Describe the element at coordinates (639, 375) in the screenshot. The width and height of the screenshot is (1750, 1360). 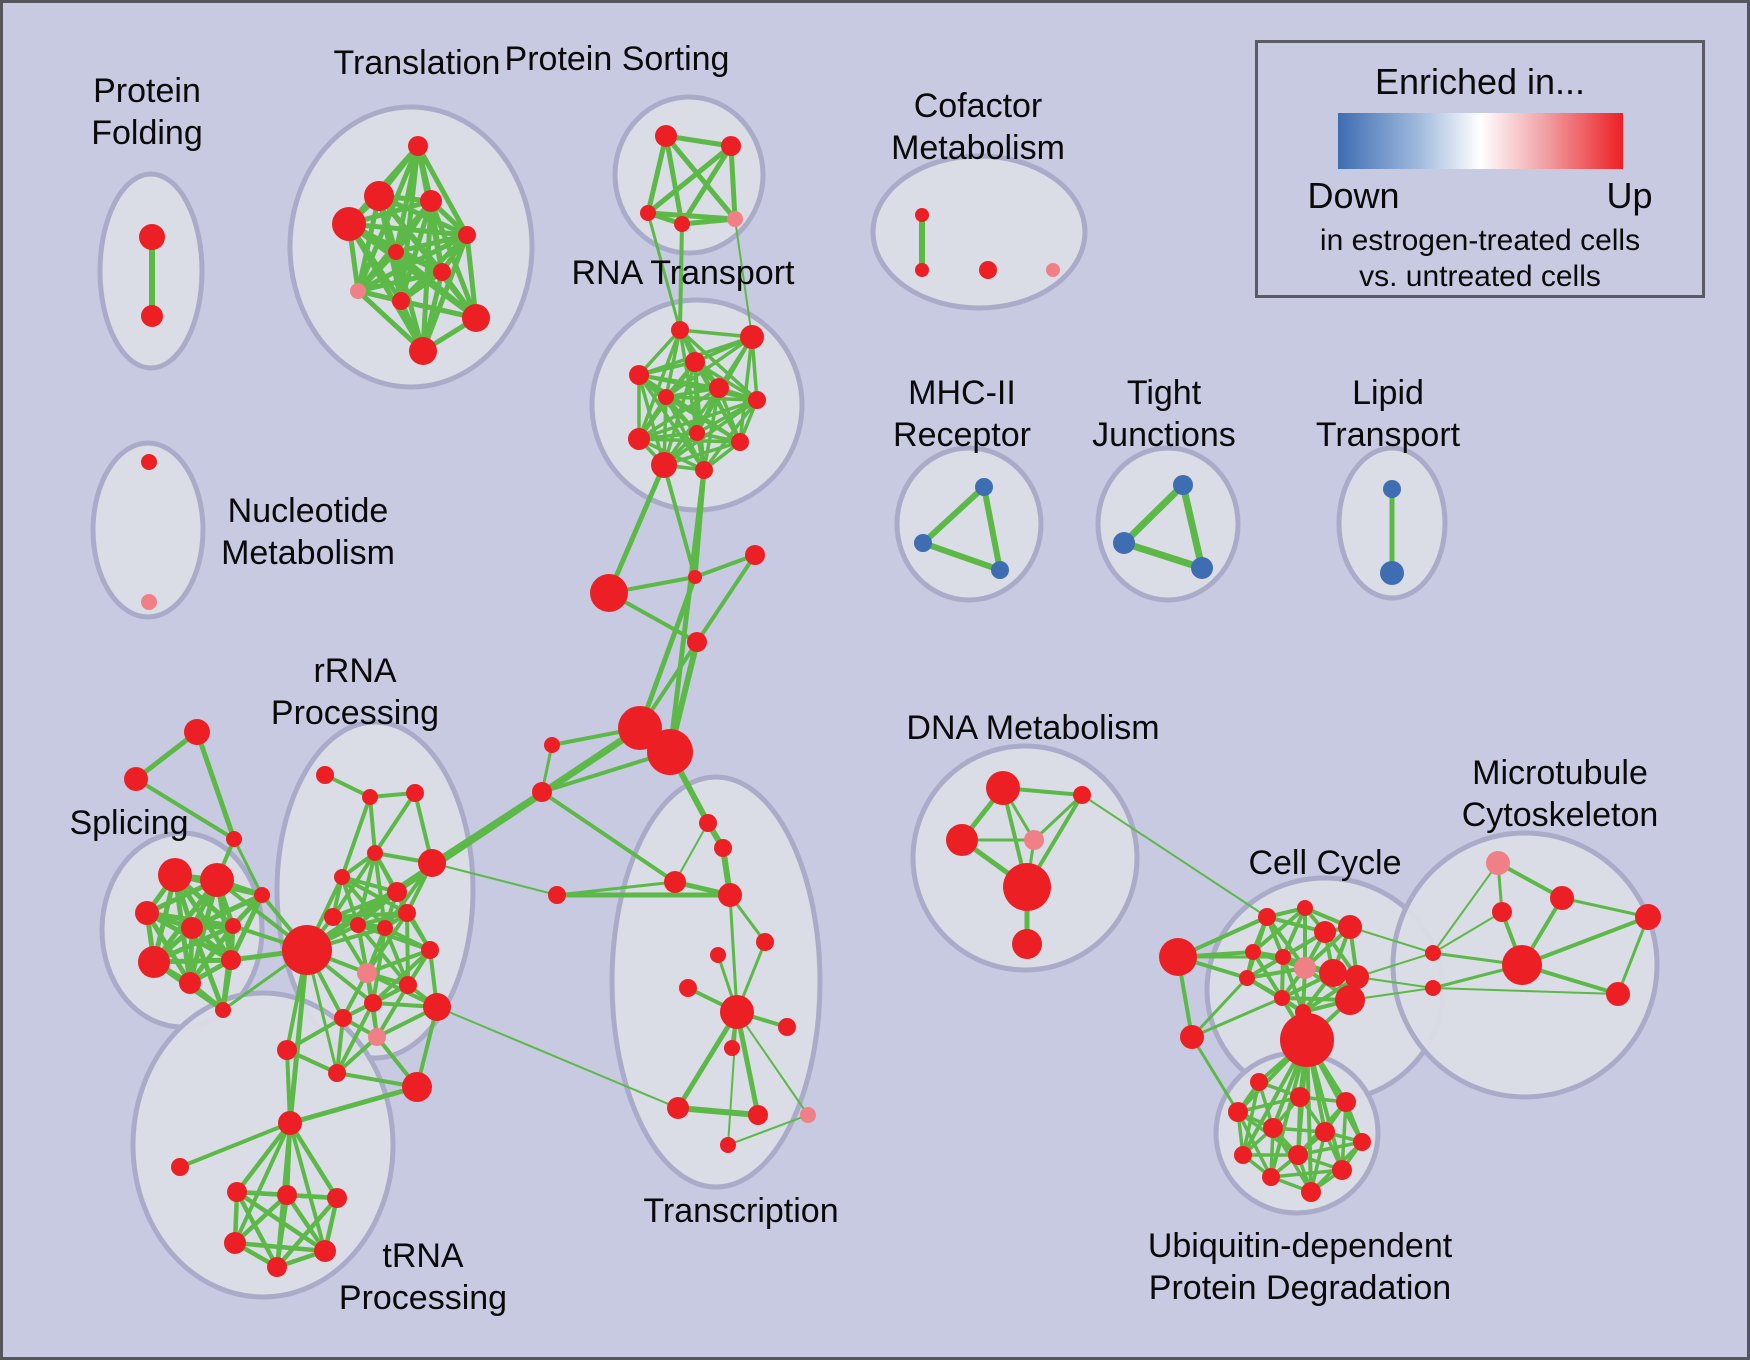
I see `node-rt4` at that location.